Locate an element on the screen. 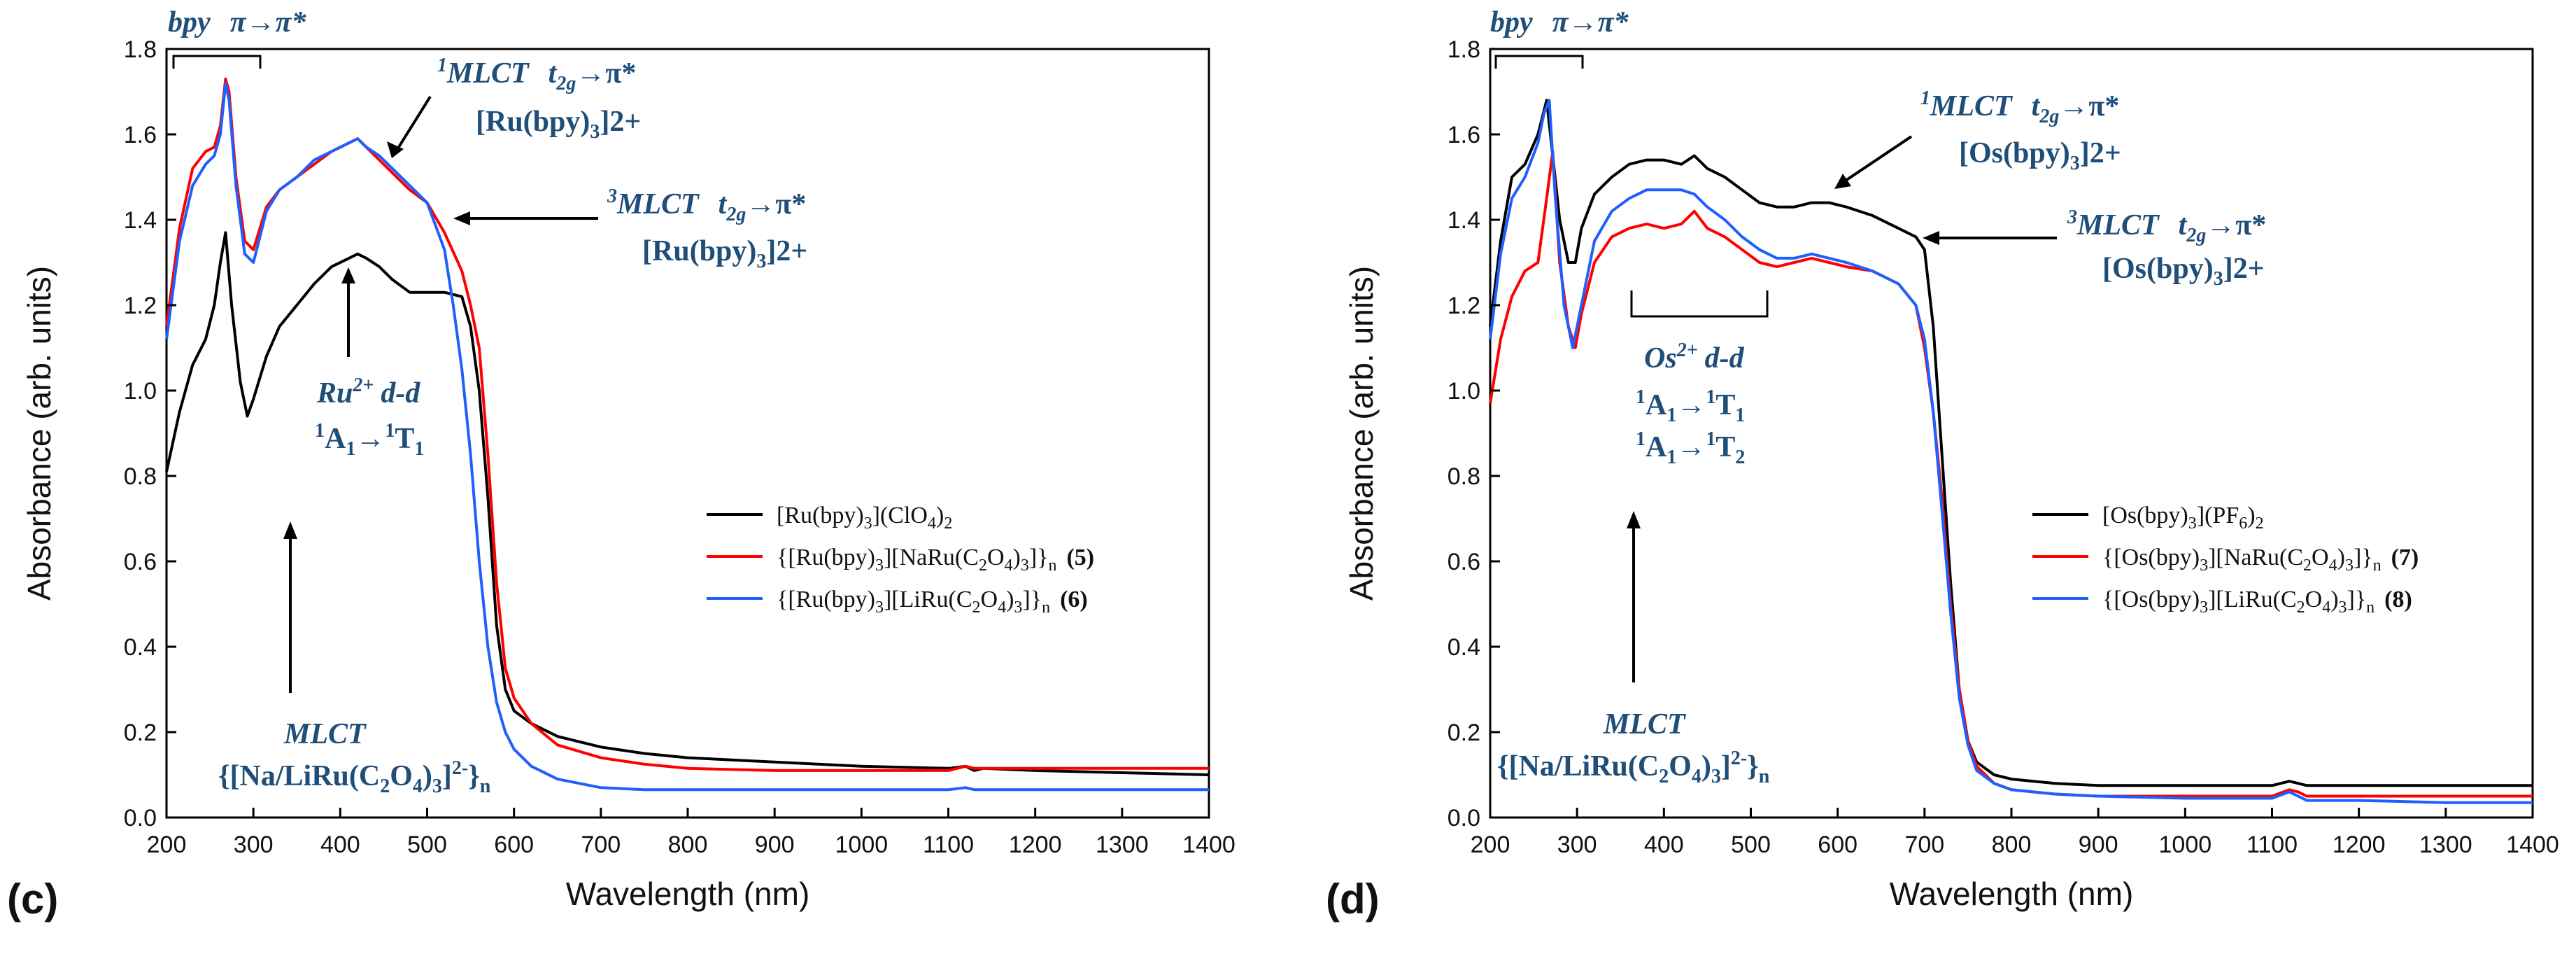  x-tick-label-d-2: 400 is located at coordinates (1664, 845).